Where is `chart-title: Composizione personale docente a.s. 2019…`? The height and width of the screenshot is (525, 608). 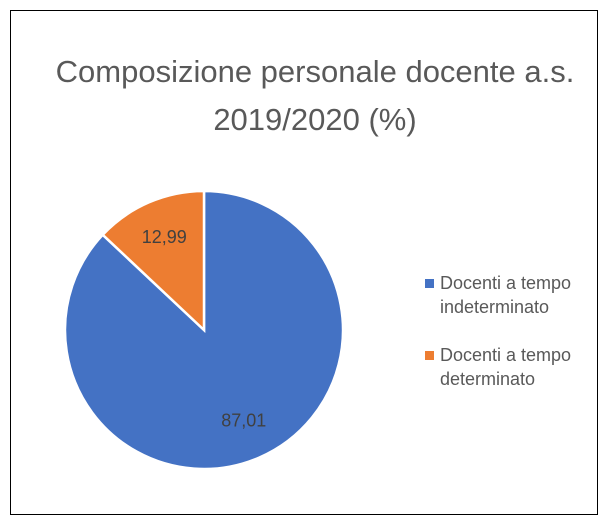 chart-title: Composizione personale docente a.s. 2019… is located at coordinates (315, 95).